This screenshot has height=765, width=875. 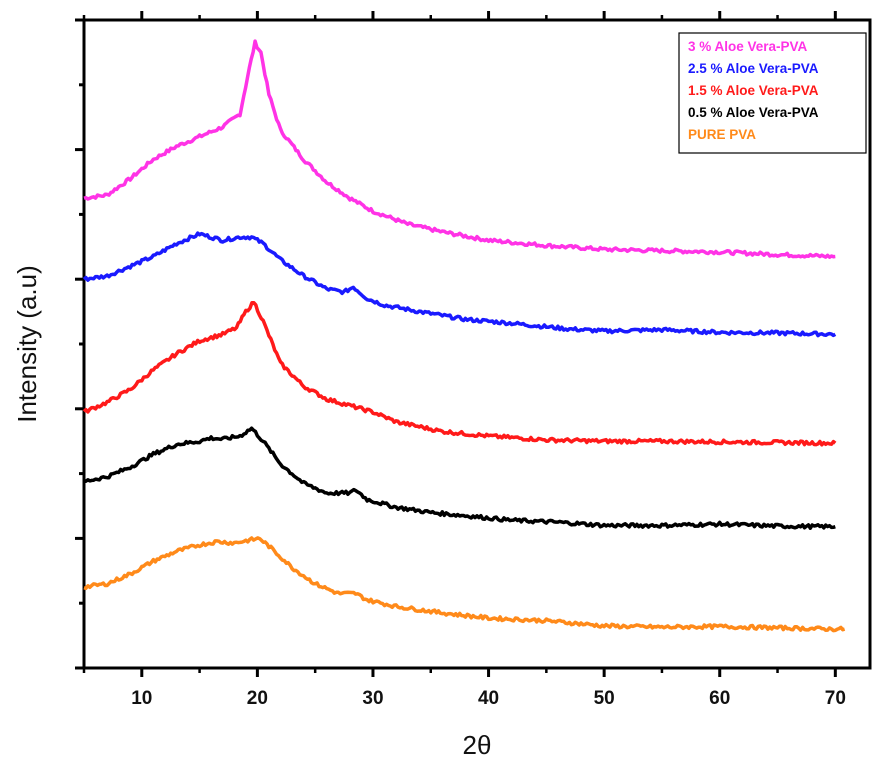 I want to click on x-tick-label: 60, so click(x=719, y=698).